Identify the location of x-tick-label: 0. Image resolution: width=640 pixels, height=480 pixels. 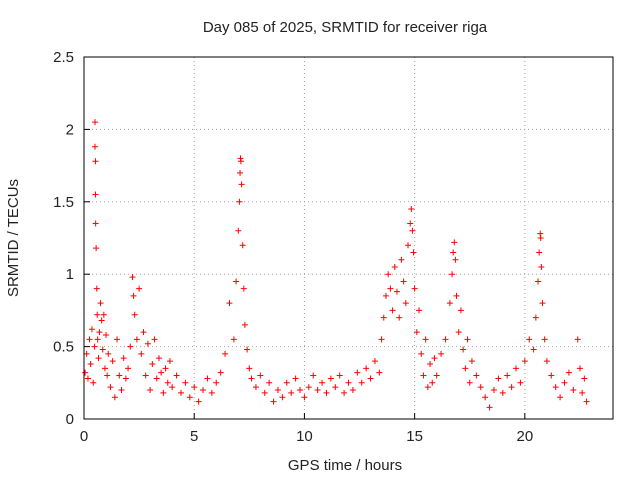
(84, 436).